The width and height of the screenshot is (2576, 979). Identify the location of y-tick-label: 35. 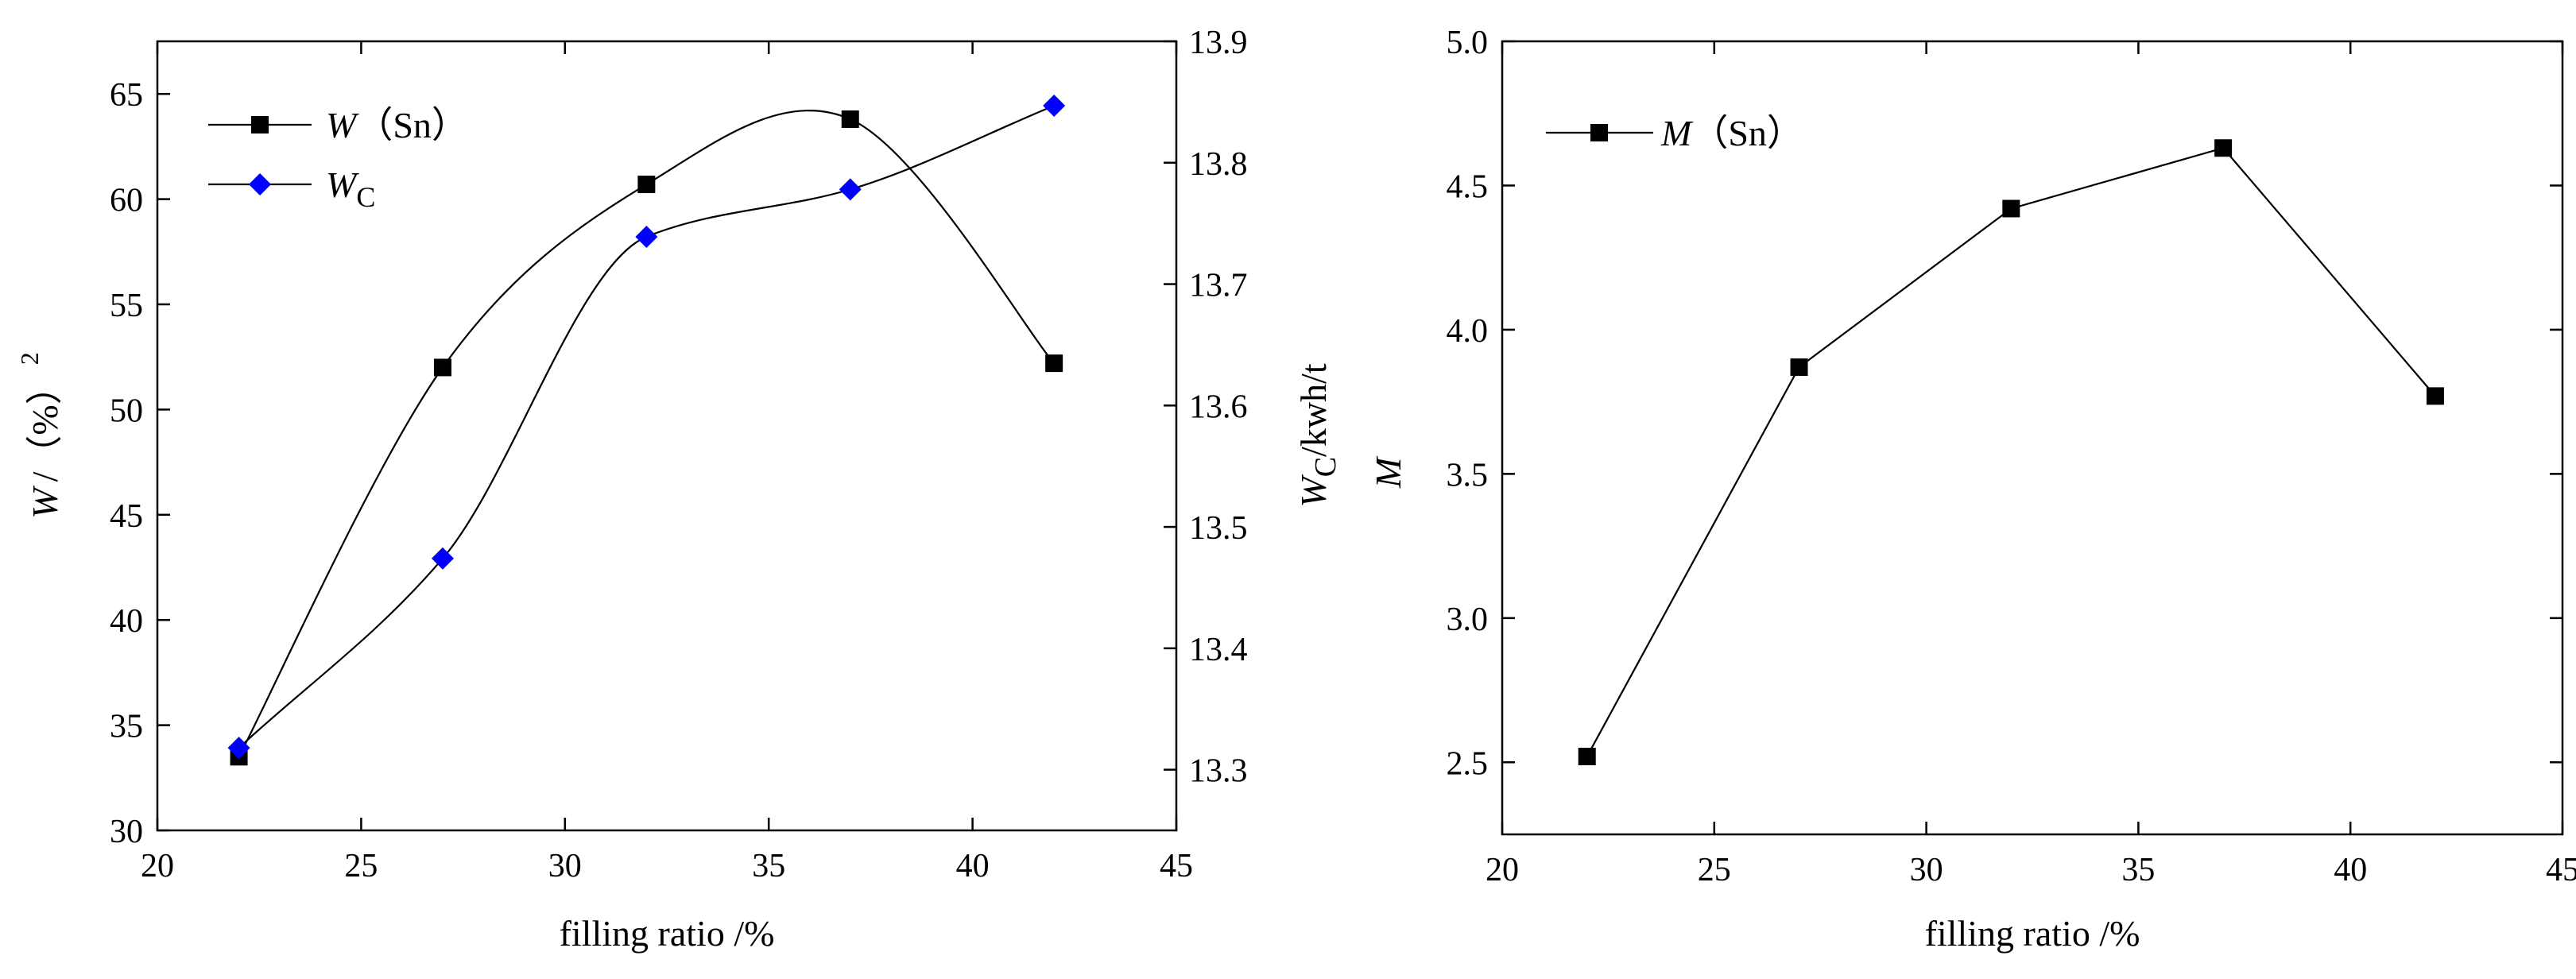
(126, 727).